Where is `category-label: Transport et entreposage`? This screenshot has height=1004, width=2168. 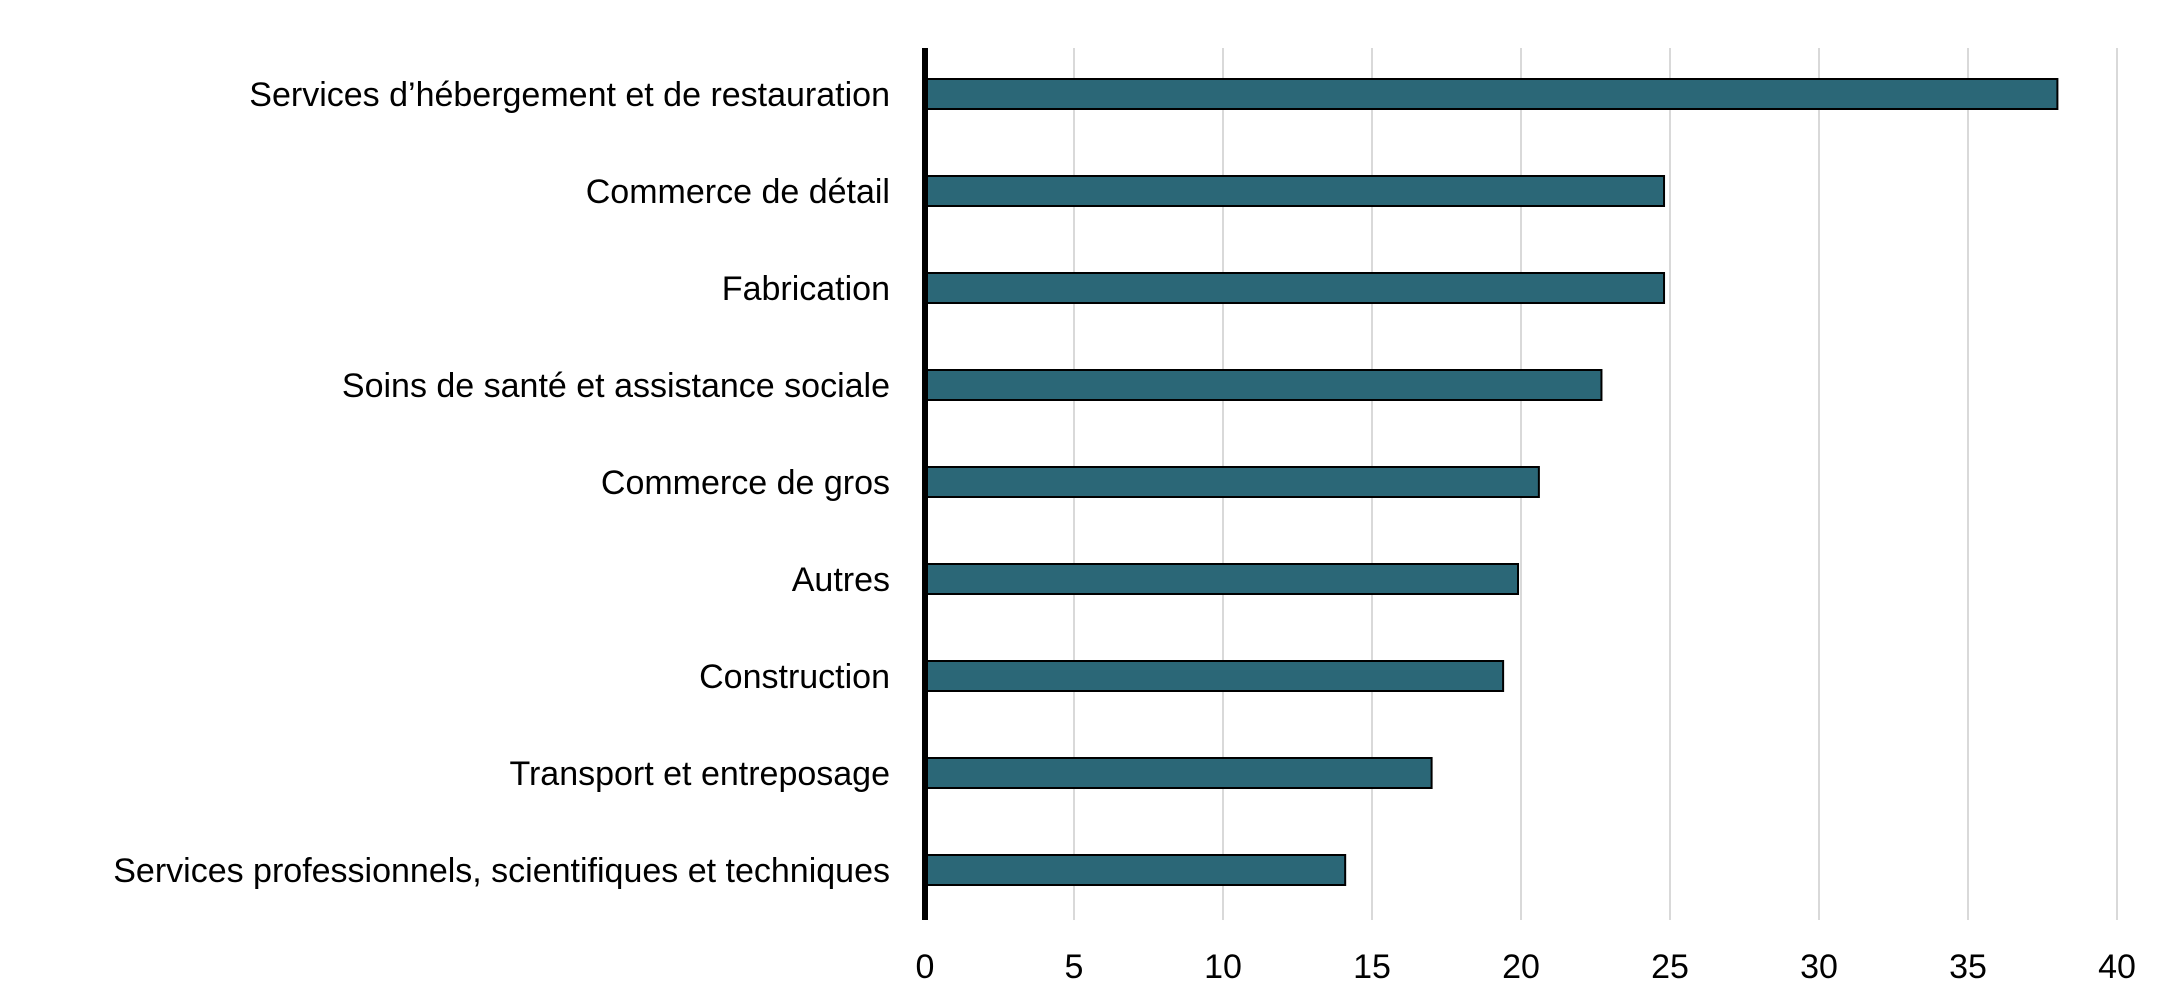 category-label: Transport et entreposage is located at coordinates (699, 774).